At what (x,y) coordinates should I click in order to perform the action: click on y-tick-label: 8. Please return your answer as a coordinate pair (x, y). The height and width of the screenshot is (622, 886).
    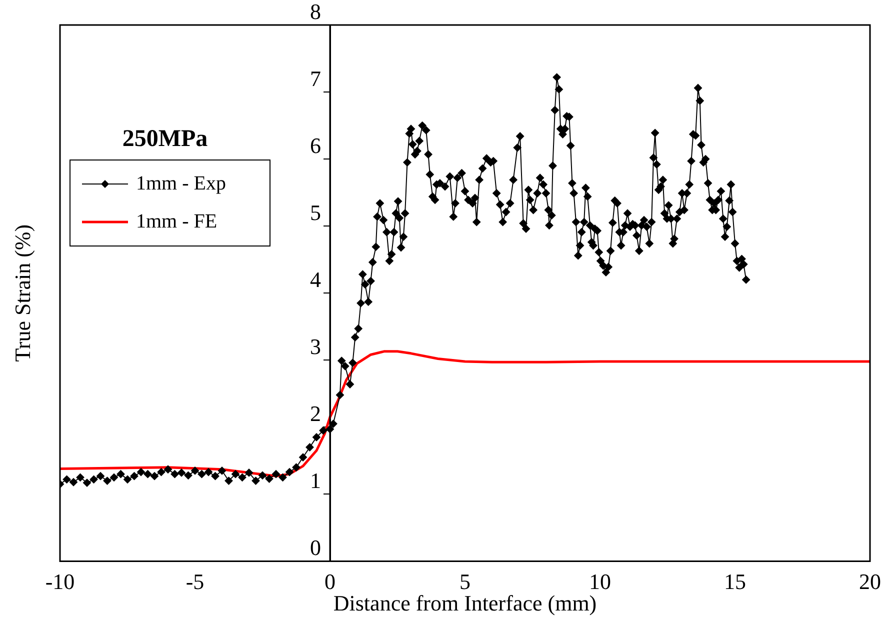
    Looking at the image, I should click on (315, 12).